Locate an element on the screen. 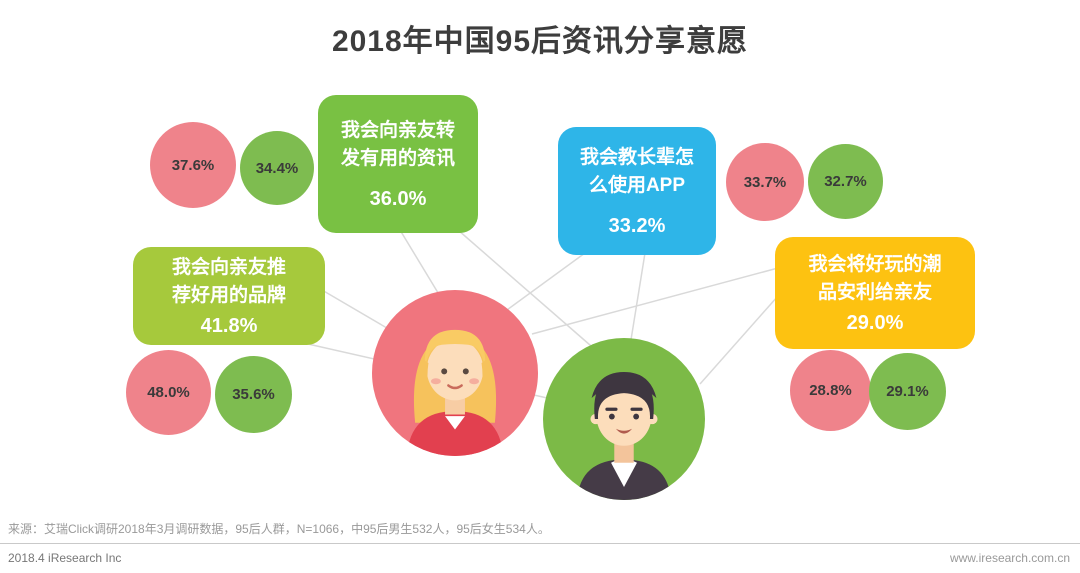 The width and height of the screenshot is (1080, 573). male-avatar-icon is located at coordinates (624, 436).